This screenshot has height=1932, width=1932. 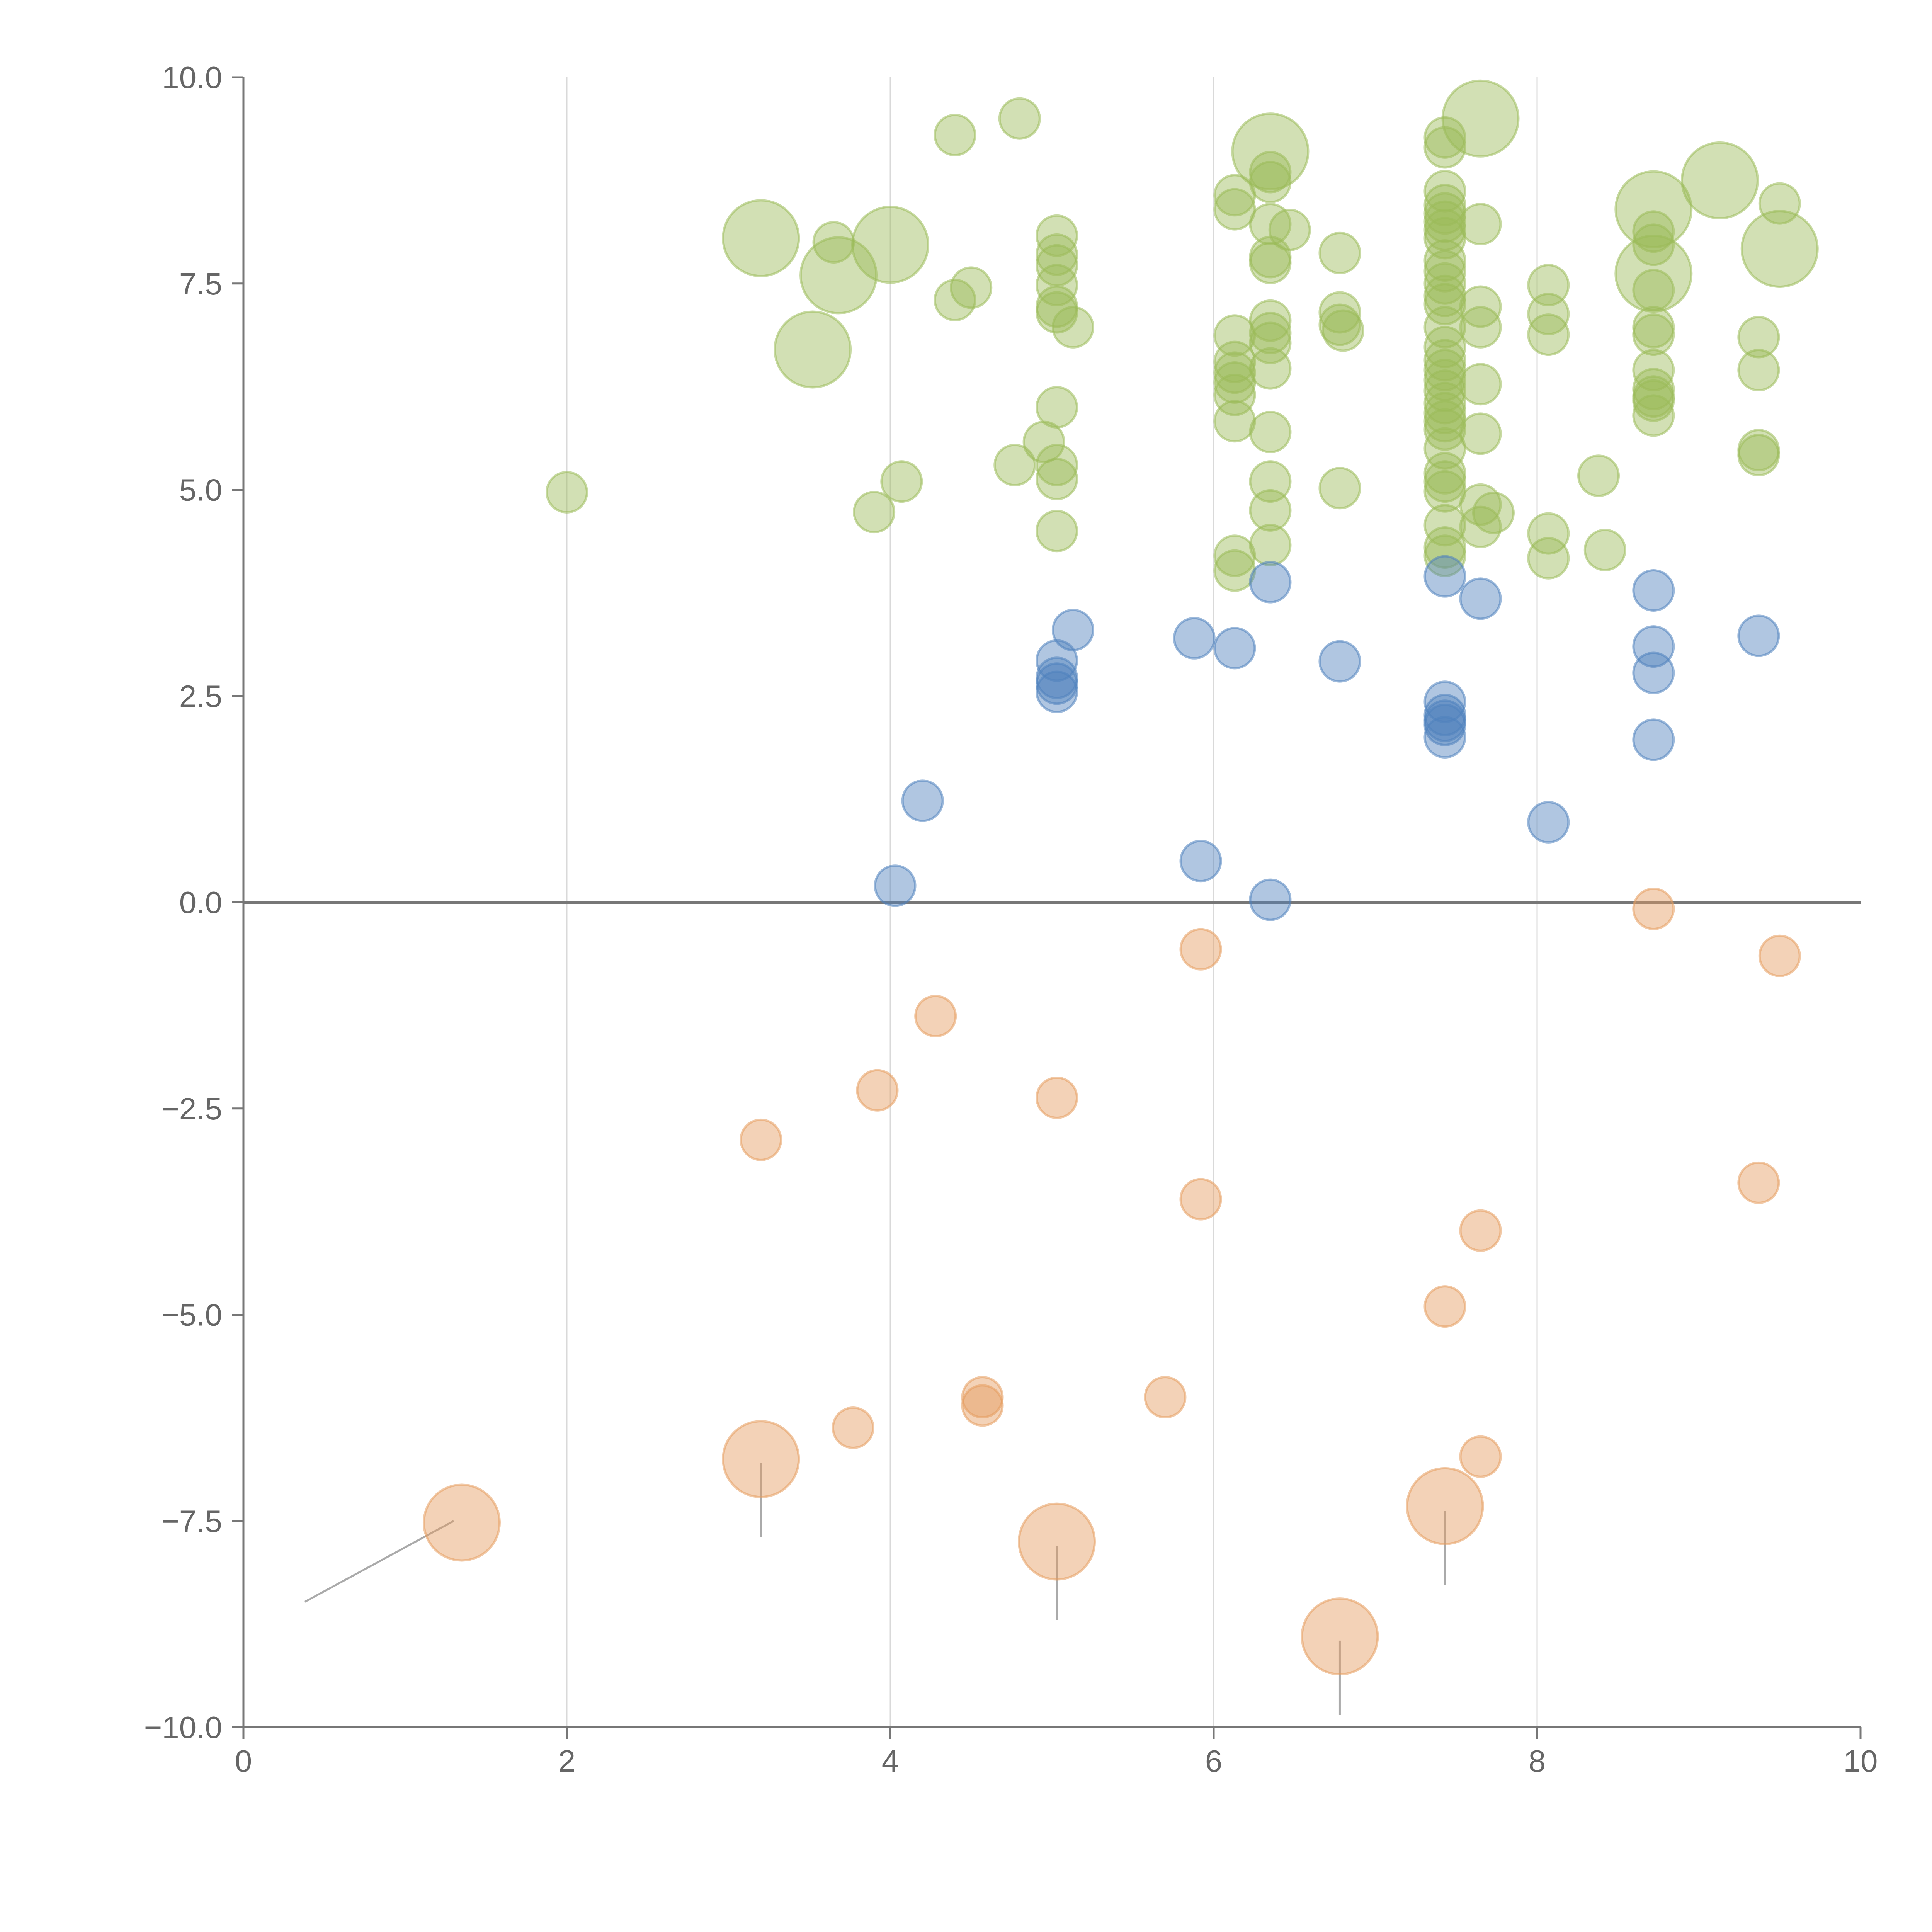 What do you see at coordinates (200, 696) in the screenshot?
I see `y-tick-label: 2.5` at bounding box center [200, 696].